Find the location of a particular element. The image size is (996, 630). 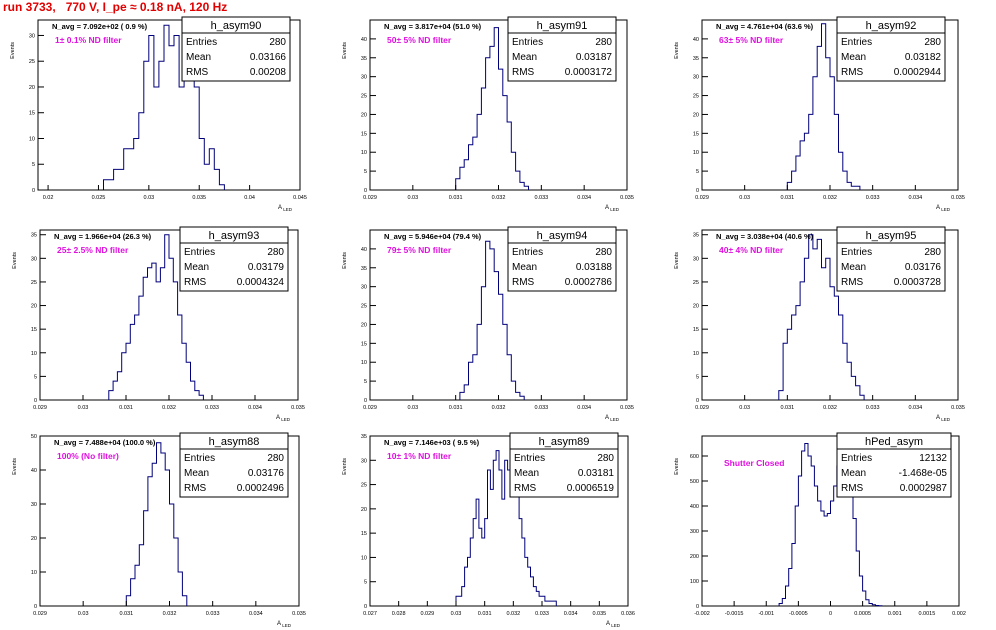

y-tick-label: 40 is located at coordinates (364, 40).